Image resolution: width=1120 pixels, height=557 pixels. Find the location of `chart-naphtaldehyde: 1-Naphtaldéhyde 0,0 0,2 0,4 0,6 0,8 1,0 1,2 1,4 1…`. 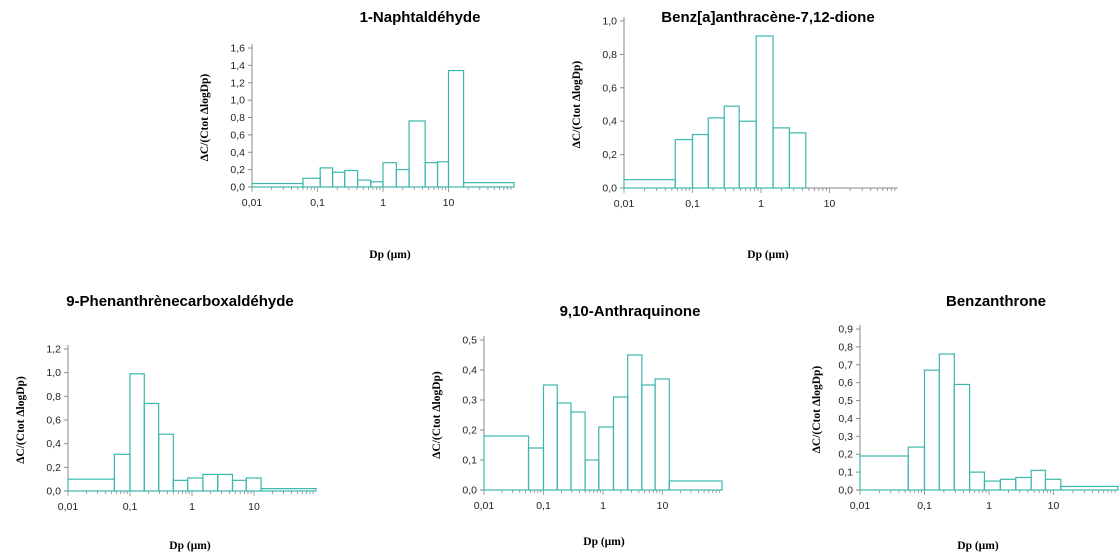

chart-naphtaldehyde: 1-Naphtaldéhyde 0,0 0,2 0,4 0,6 0,8 1,0 1,2 1,4 1… is located at coordinates (357, 135).